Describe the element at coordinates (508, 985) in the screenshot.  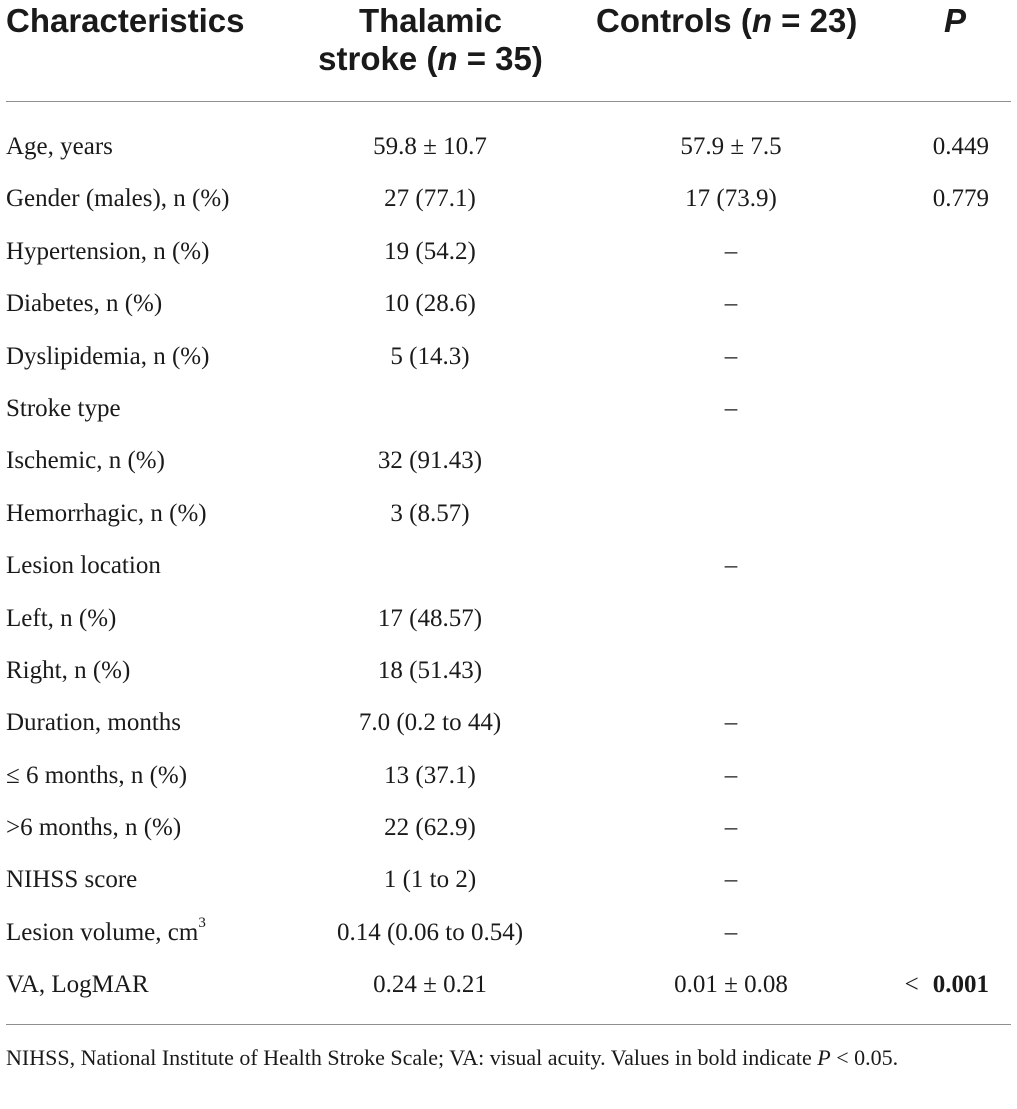
I see `table-row: VA, LogMAR 0.24 ± 0.21 0.01 ± 0.08 <0.001` at that location.